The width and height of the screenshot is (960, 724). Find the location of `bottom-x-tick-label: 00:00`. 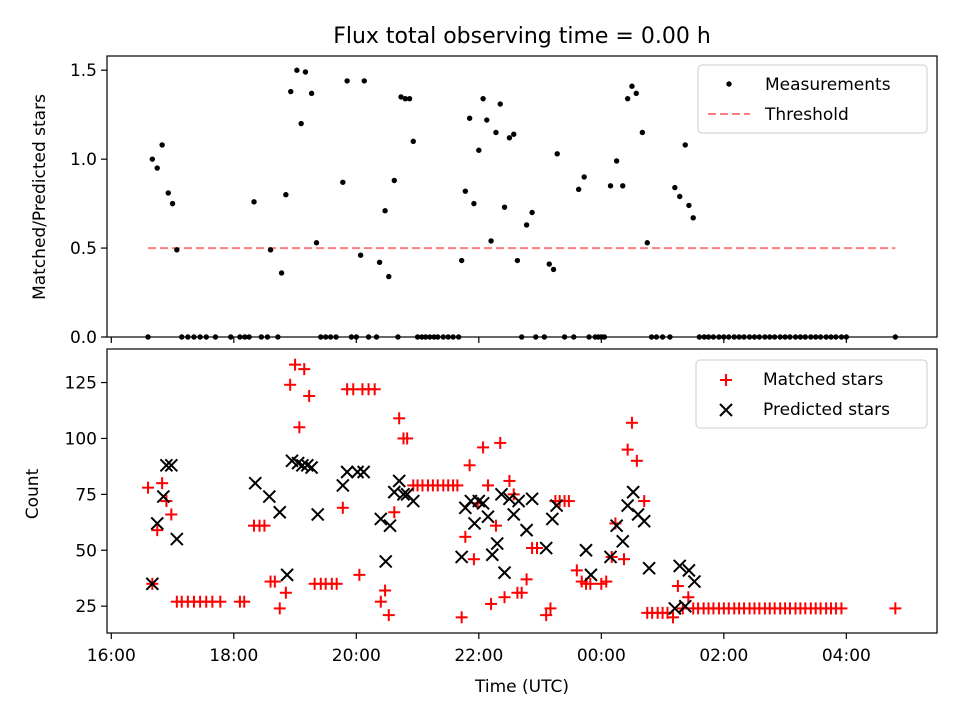

bottom-x-tick-label: 00:00 is located at coordinates (601, 656).